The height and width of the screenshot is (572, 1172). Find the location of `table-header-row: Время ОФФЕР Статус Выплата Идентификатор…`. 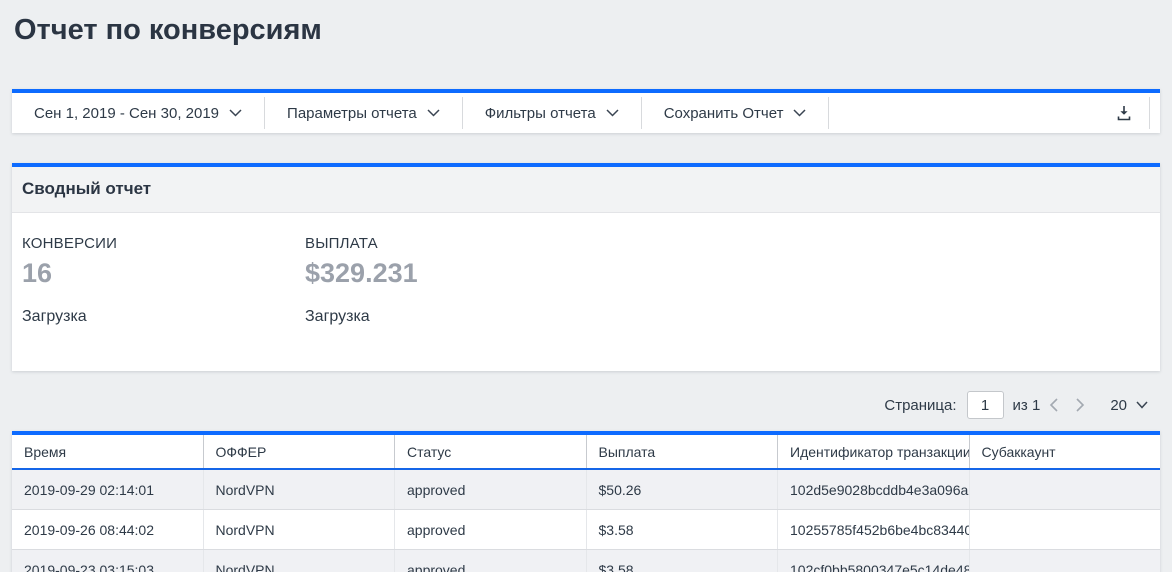

table-header-row: Время ОФФЕР Статус Выплата Идентификатор… is located at coordinates (586, 452).